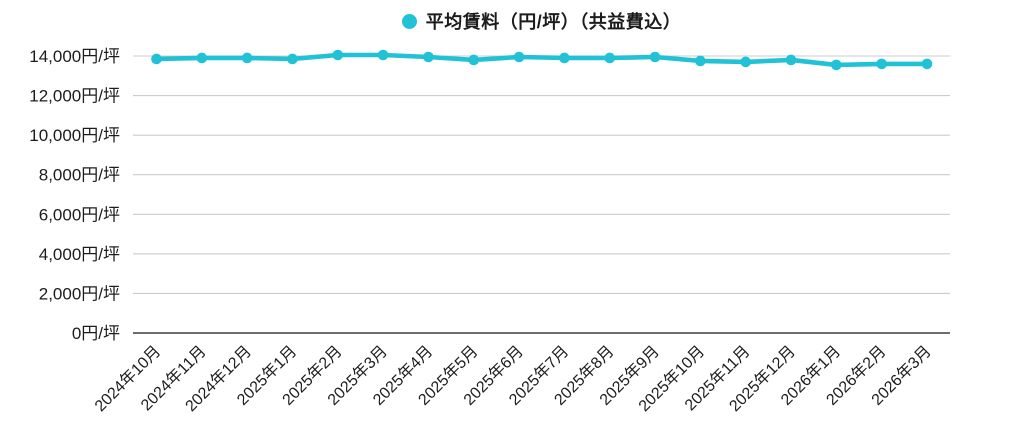 The width and height of the screenshot is (1009, 441). What do you see at coordinates (79, 214) in the screenshot?
I see `y-tick-label: 6,000円/坪` at bounding box center [79, 214].